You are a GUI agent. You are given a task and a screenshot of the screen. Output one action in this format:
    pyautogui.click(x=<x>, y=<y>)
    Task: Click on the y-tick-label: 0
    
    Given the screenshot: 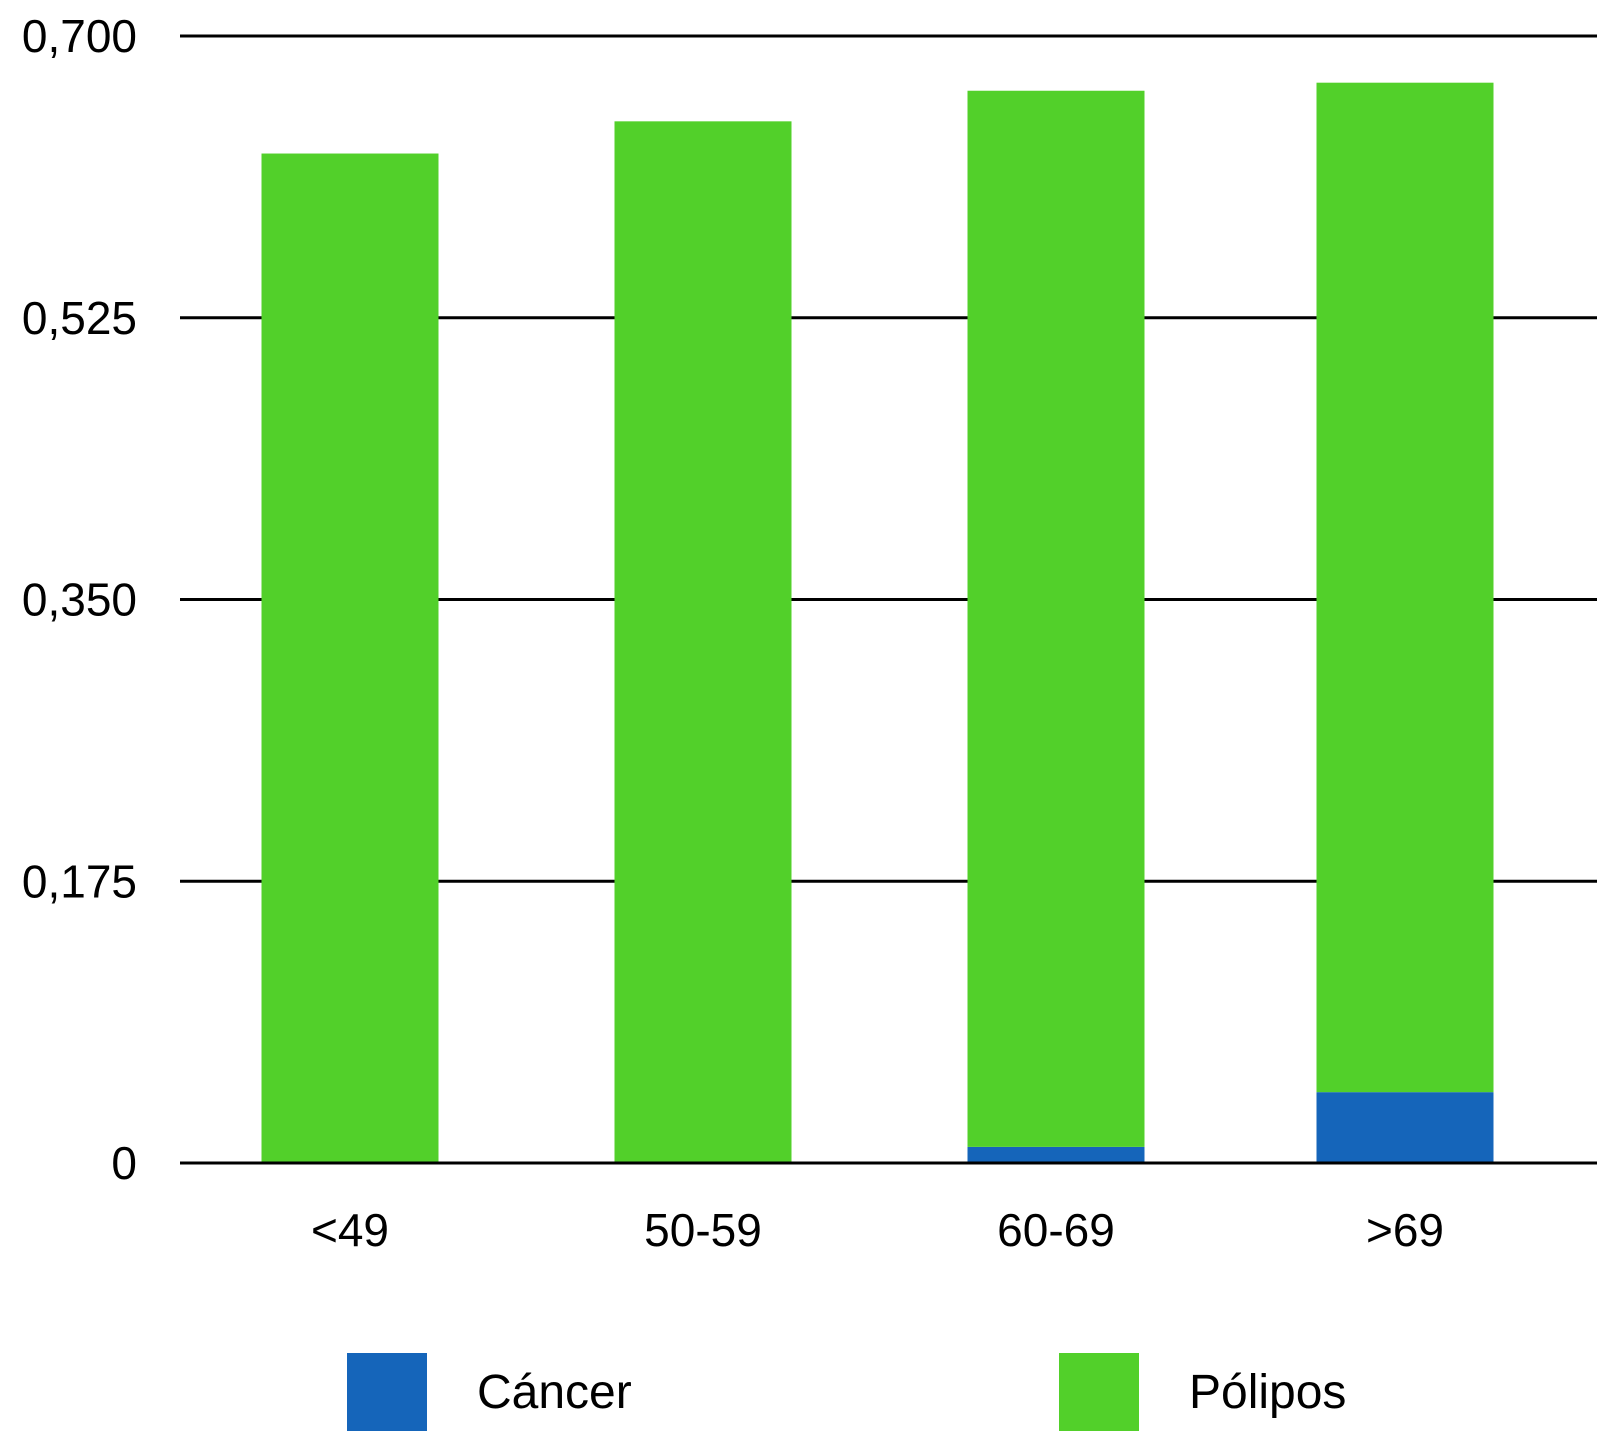 What is the action you would take?
    pyautogui.click(x=124, y=1163)
    